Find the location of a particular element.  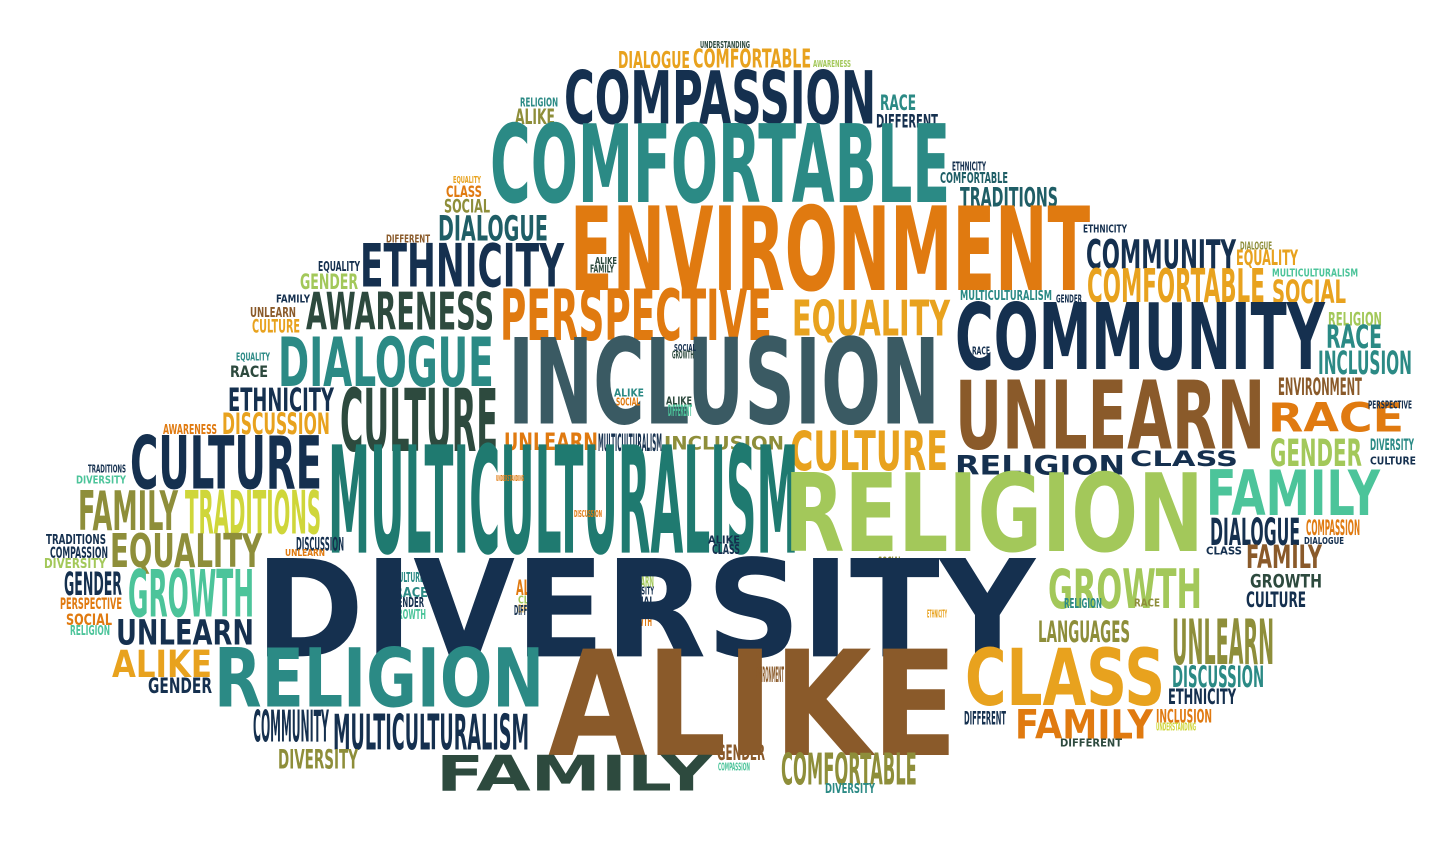

cloud-word-discussion: DISCUSSION is located at coordinates (588, 514).